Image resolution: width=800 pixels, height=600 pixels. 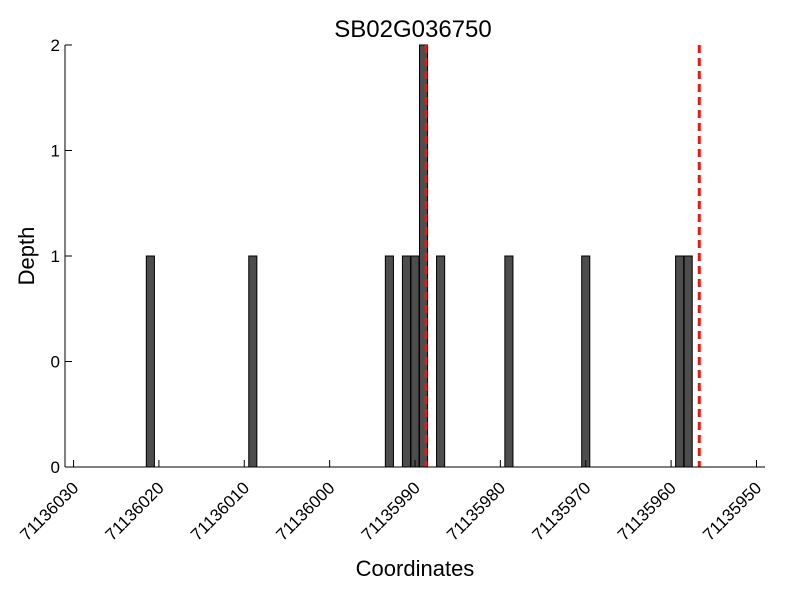 I want to click on y-axis-label: Depth, so click(x=26, y=256).